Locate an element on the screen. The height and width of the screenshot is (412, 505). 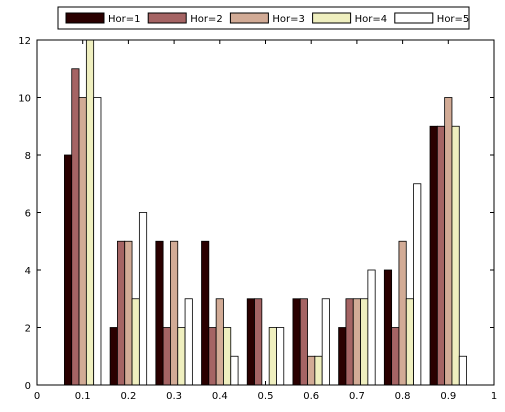
y-tick-label: 6 is located at coordinates (28, 214).